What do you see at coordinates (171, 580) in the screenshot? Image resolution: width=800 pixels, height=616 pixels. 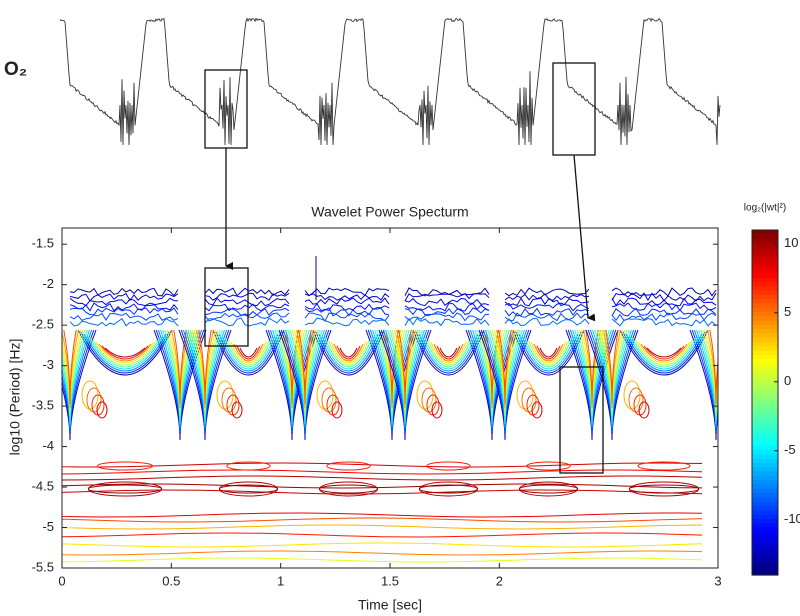 I see `x-tick-label: 0.5` at bounding box center [171, 580].